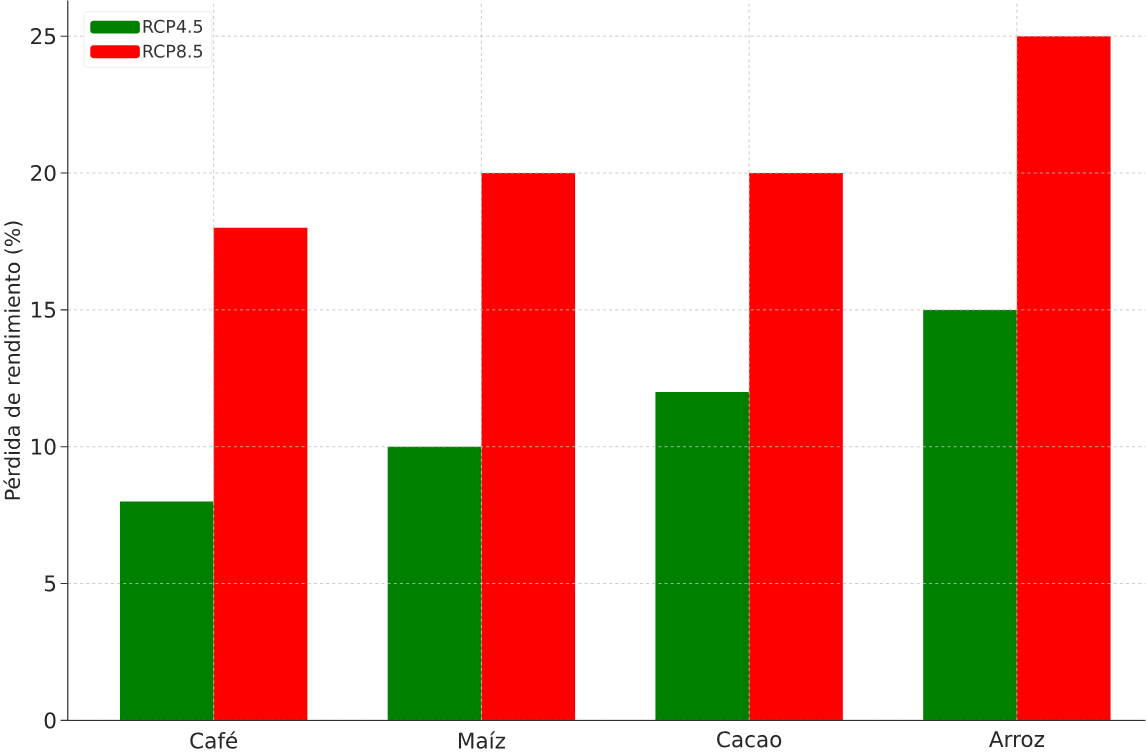 The width and height of the screenshot is (1146, 752). Describe the element at coordinates (214, 740) in the screenshot. I see `x-tick-label: Café` at that location.